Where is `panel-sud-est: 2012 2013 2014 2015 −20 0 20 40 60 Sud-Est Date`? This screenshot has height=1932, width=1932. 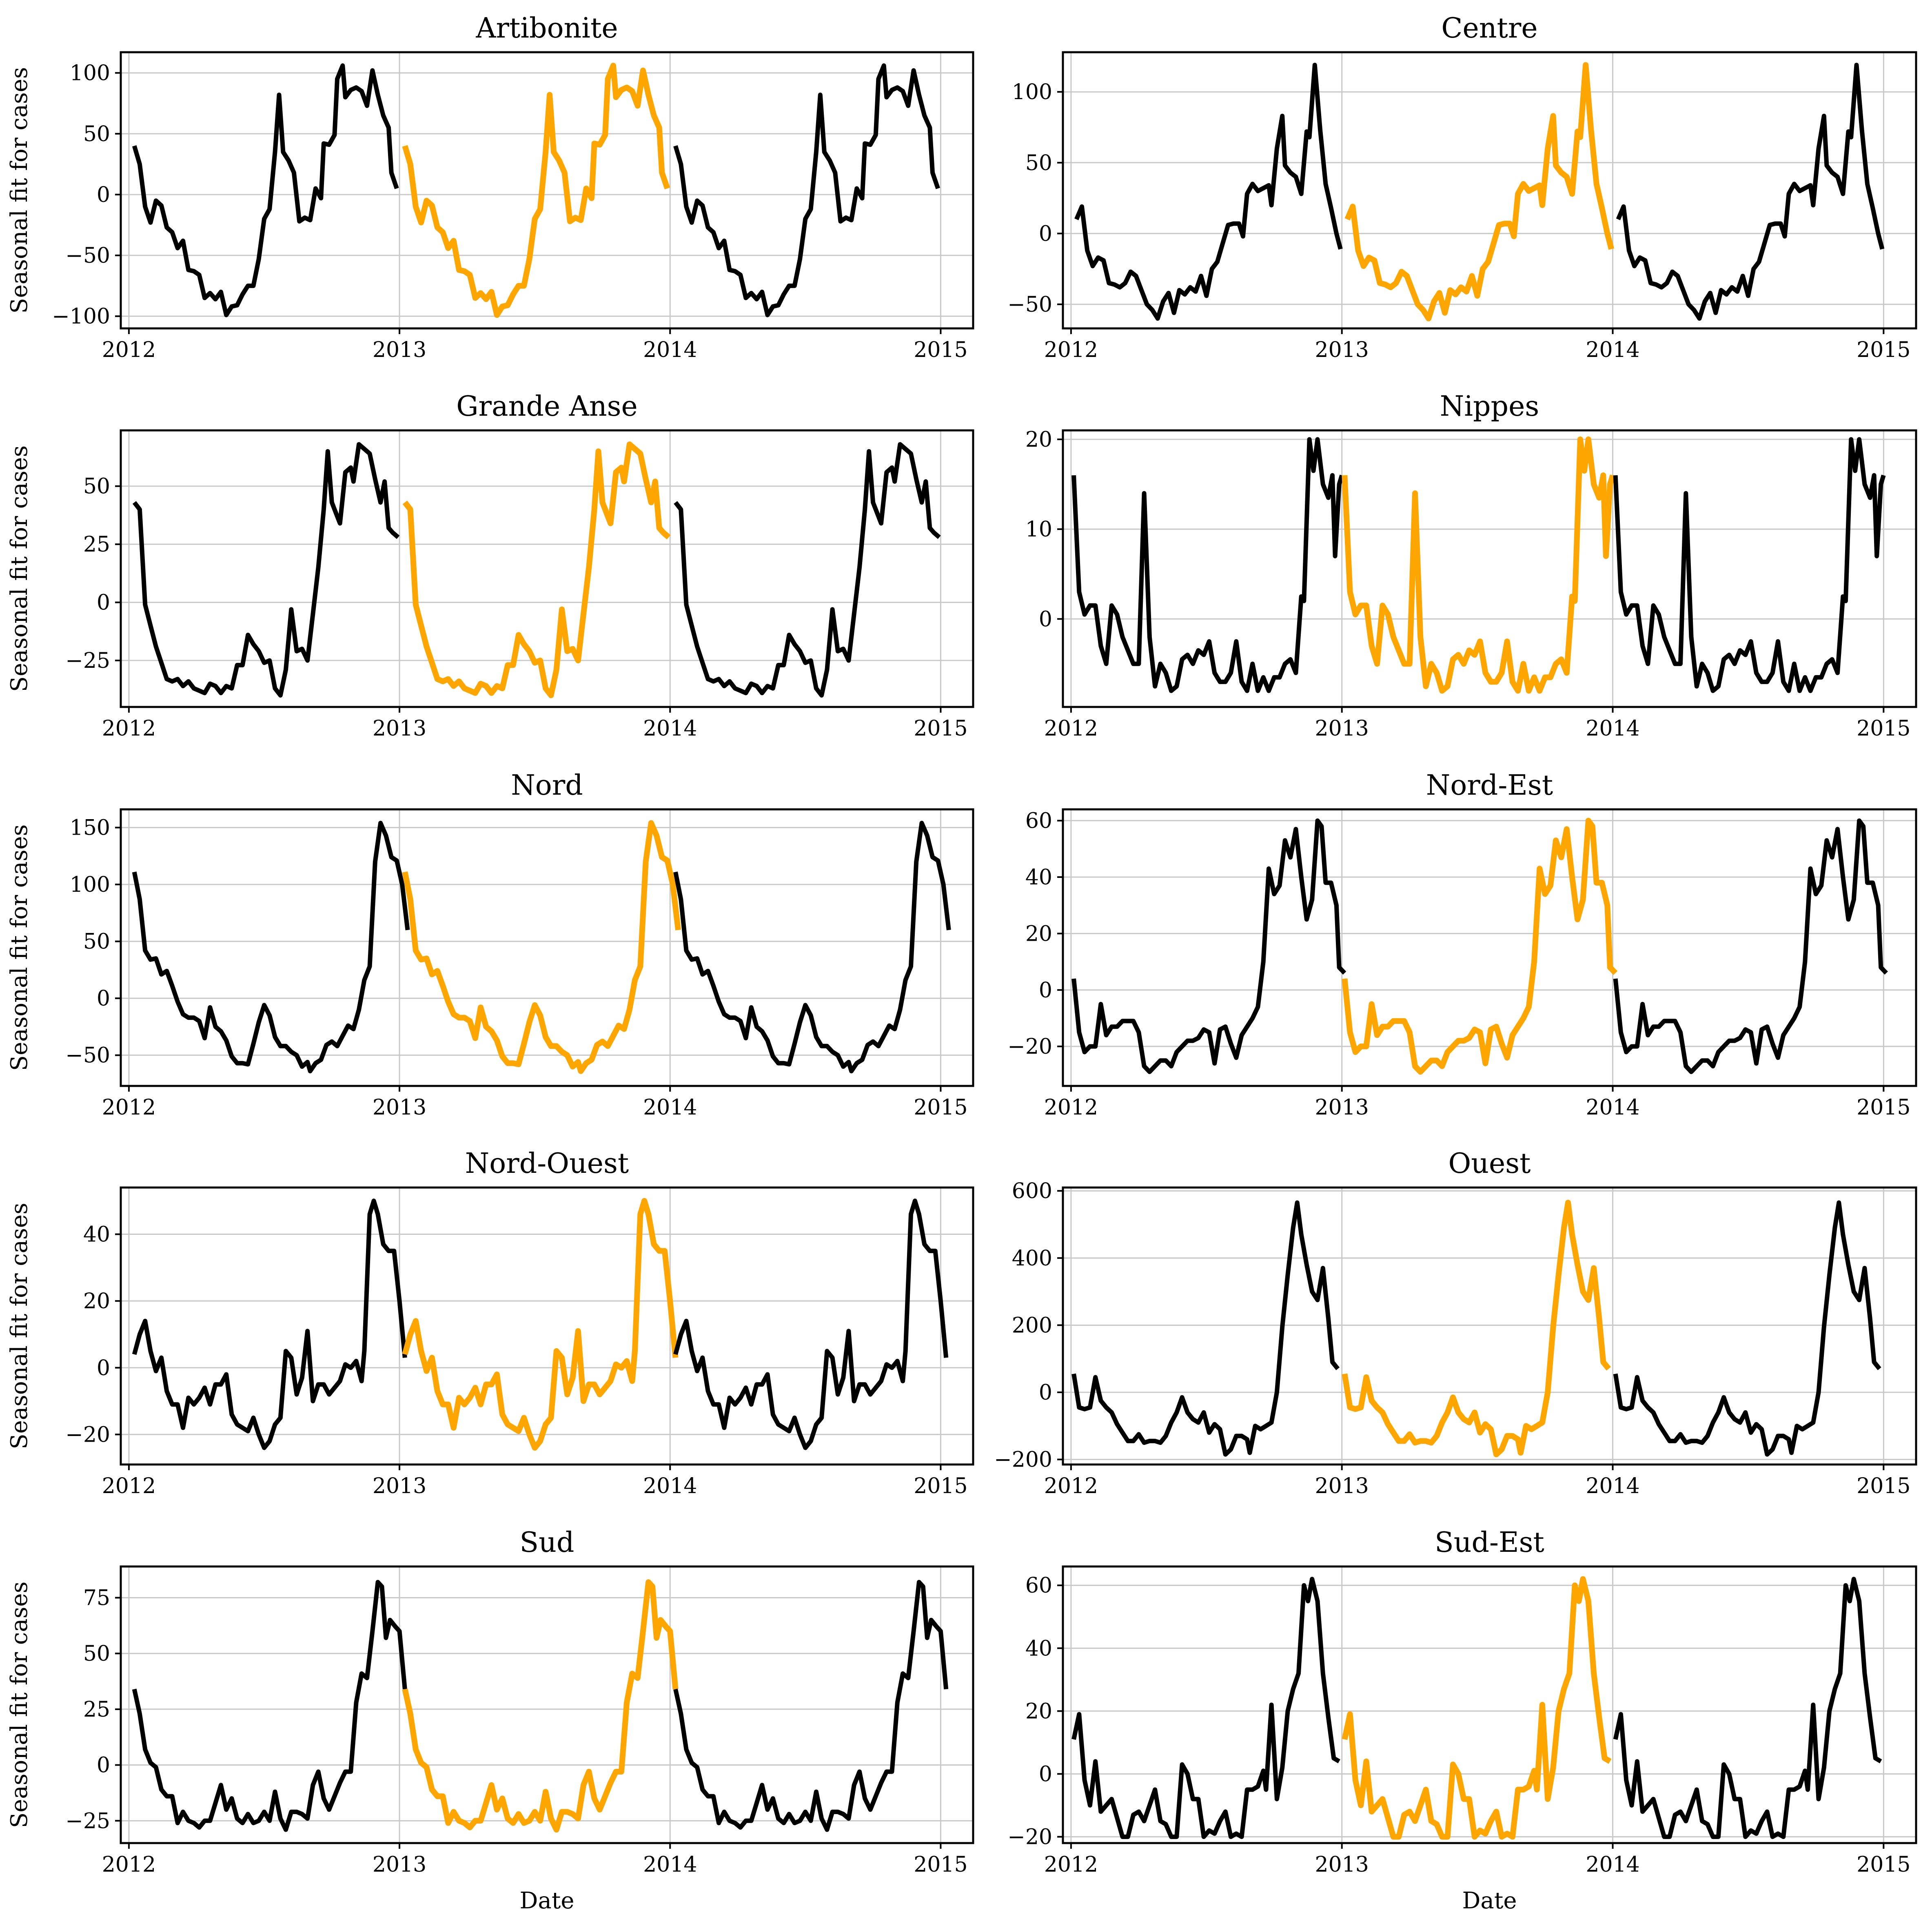
panel-sud-est: 2012 2013 2014 2015 −20 0 20 40 60 Sud-Est Date is located at coordinates (1462, 1720).